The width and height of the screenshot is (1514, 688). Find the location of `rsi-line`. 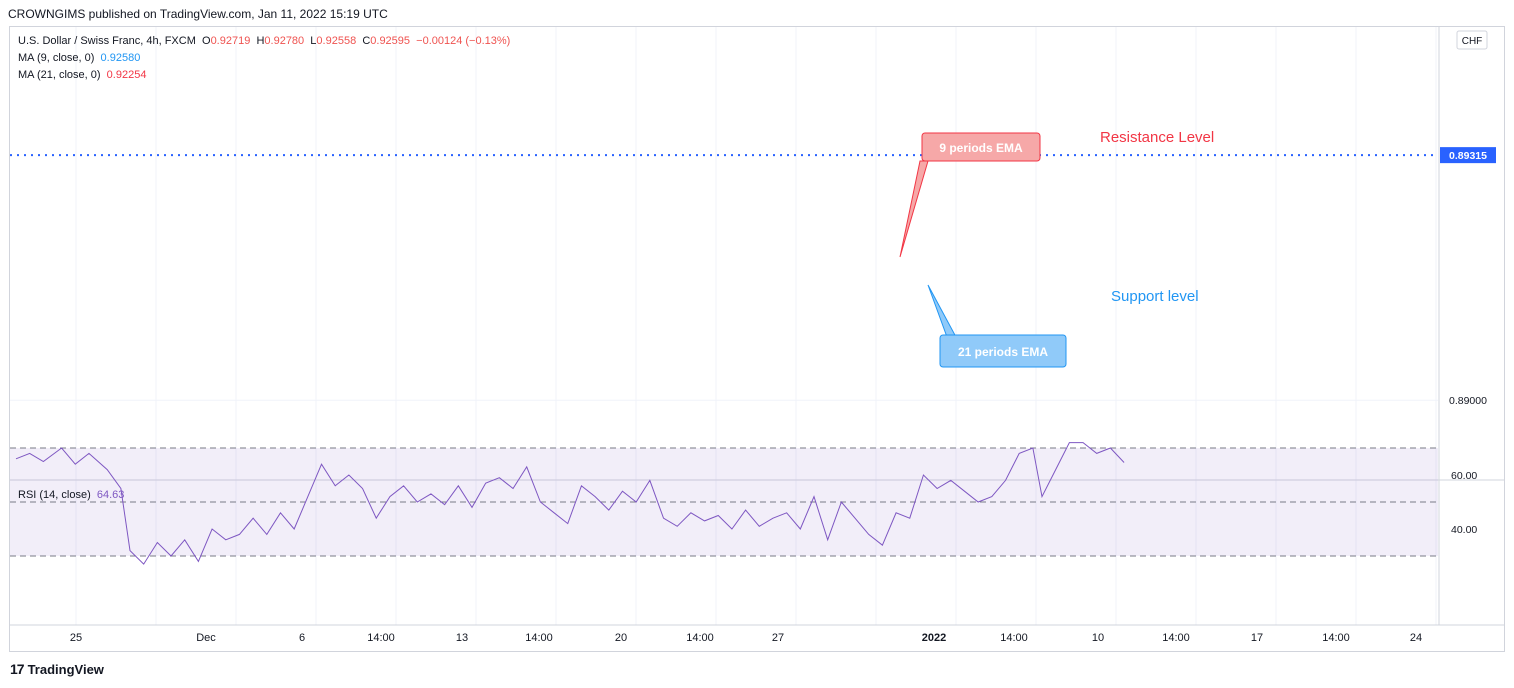

rsi-line is located at coordinates (570, 503).